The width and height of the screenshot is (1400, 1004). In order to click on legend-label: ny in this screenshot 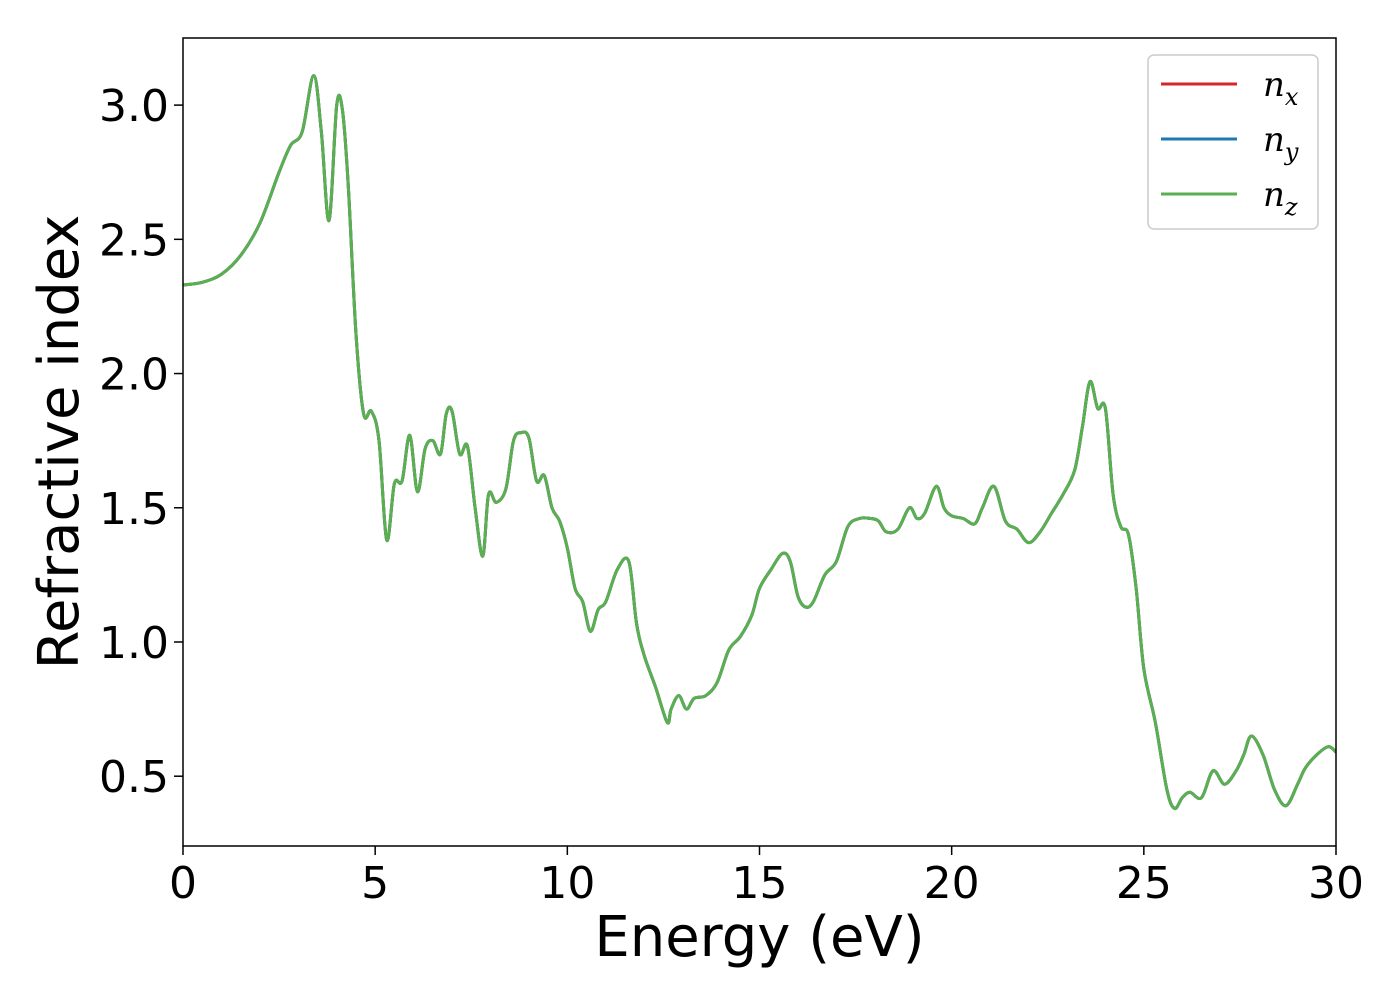, I will do `click(1281, 143)`.